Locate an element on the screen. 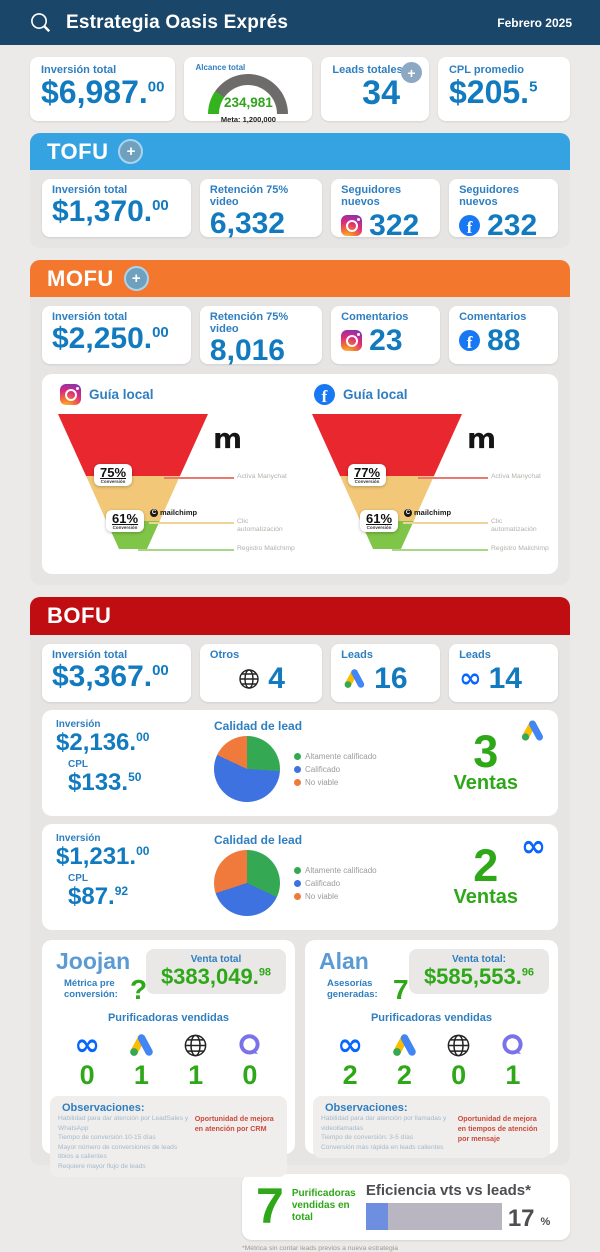  ventas-count: 2 is located at coordinates (486, 865).